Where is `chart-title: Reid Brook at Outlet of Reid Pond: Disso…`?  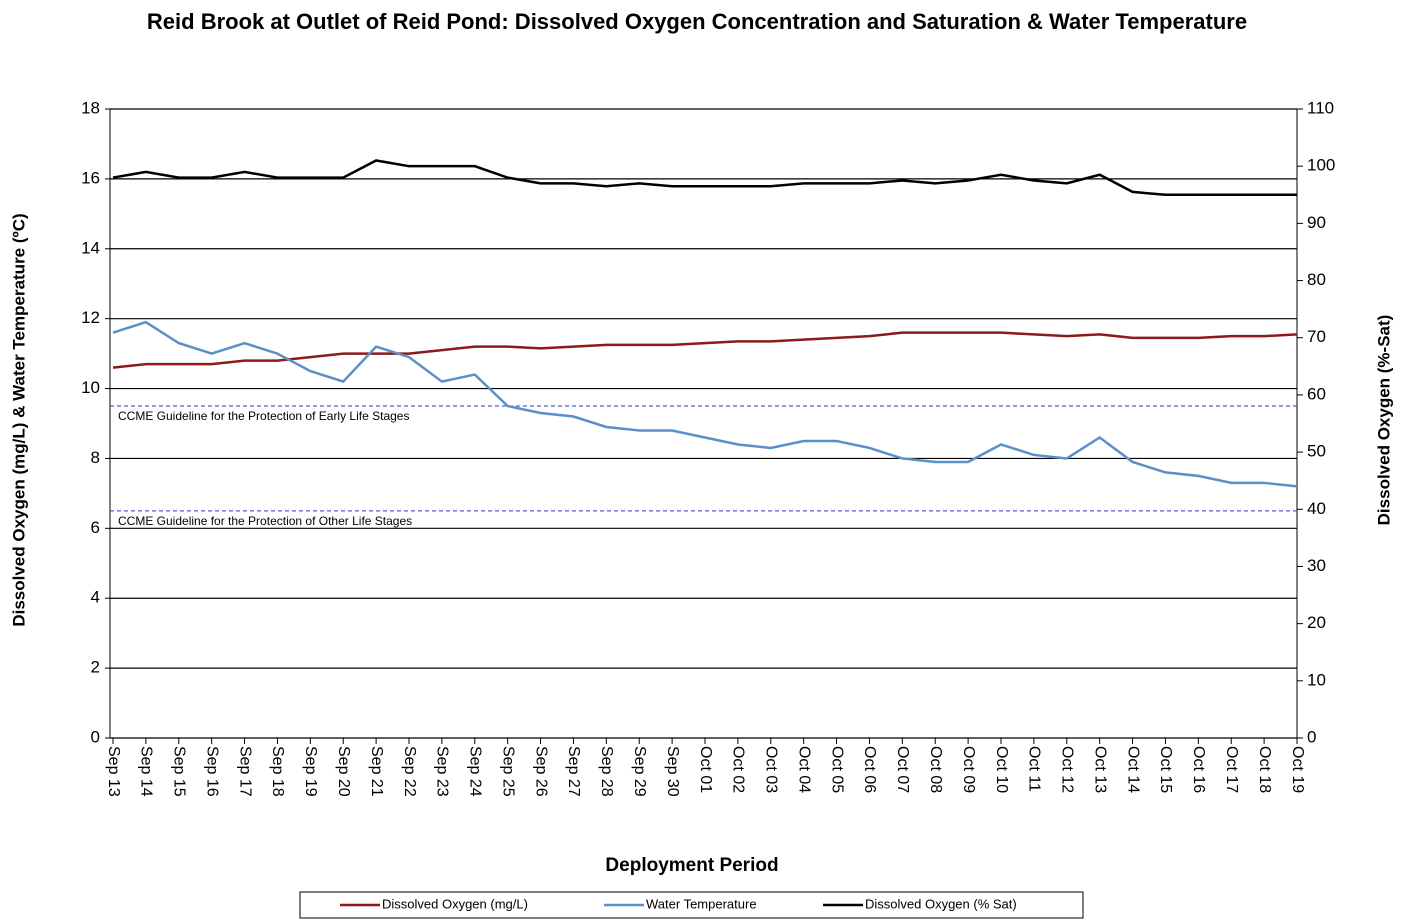
chart-title: Reid Brook at Outlet of Reid Pond: Disso… is located at coordinates (697, 21).